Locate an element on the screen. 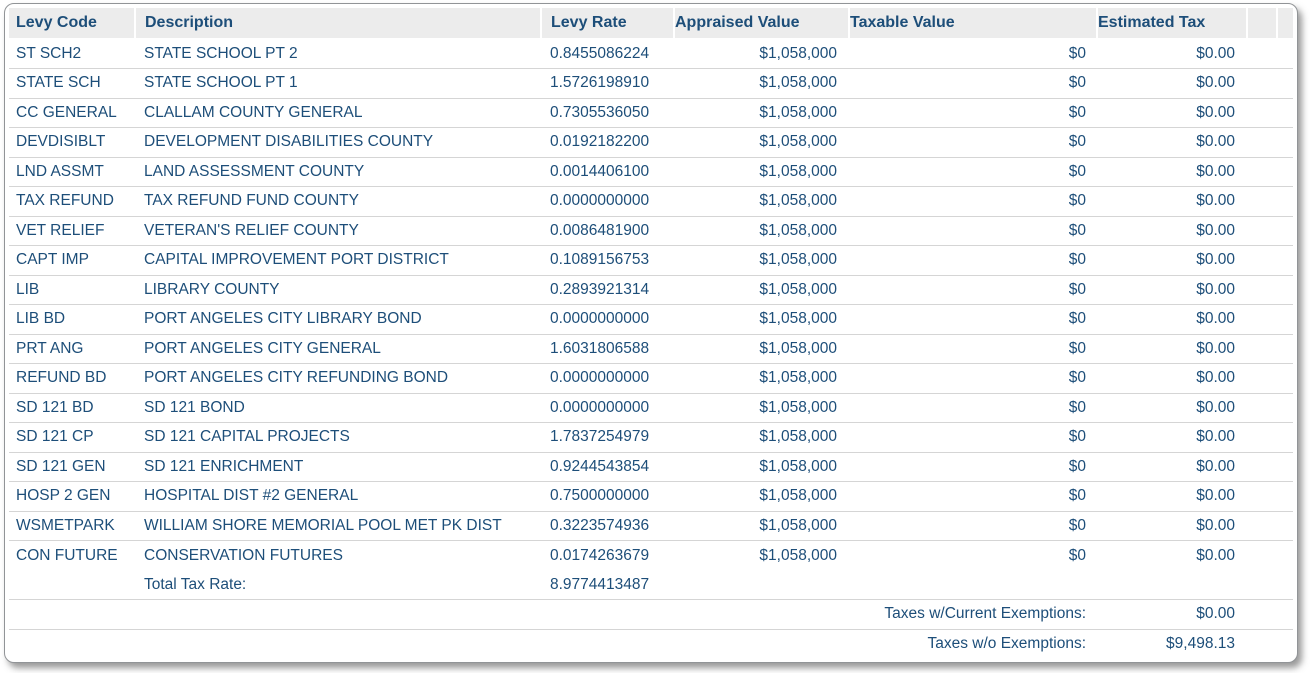  levy-code-cell: CON FUTURE is located at coordinates (67, 555).